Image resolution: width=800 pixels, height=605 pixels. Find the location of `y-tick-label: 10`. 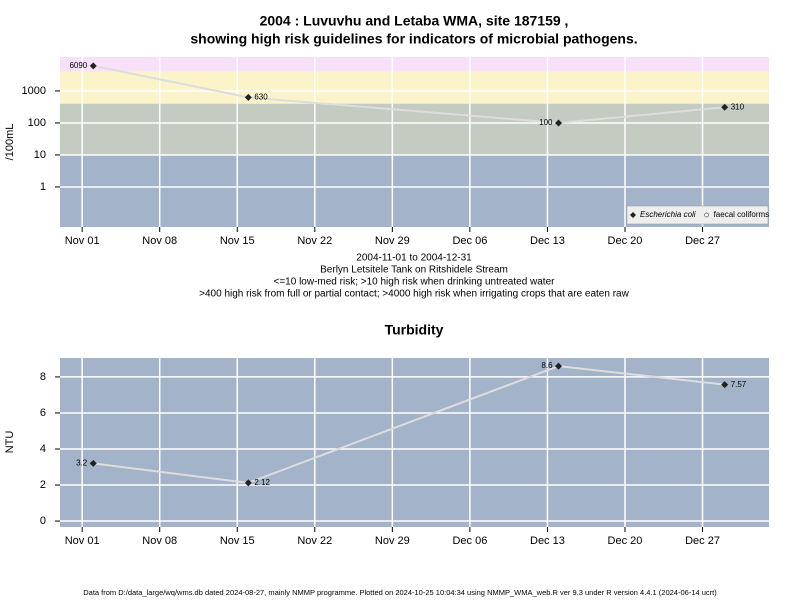

y-tick-label: 10 is located at coordinates (40, 155).